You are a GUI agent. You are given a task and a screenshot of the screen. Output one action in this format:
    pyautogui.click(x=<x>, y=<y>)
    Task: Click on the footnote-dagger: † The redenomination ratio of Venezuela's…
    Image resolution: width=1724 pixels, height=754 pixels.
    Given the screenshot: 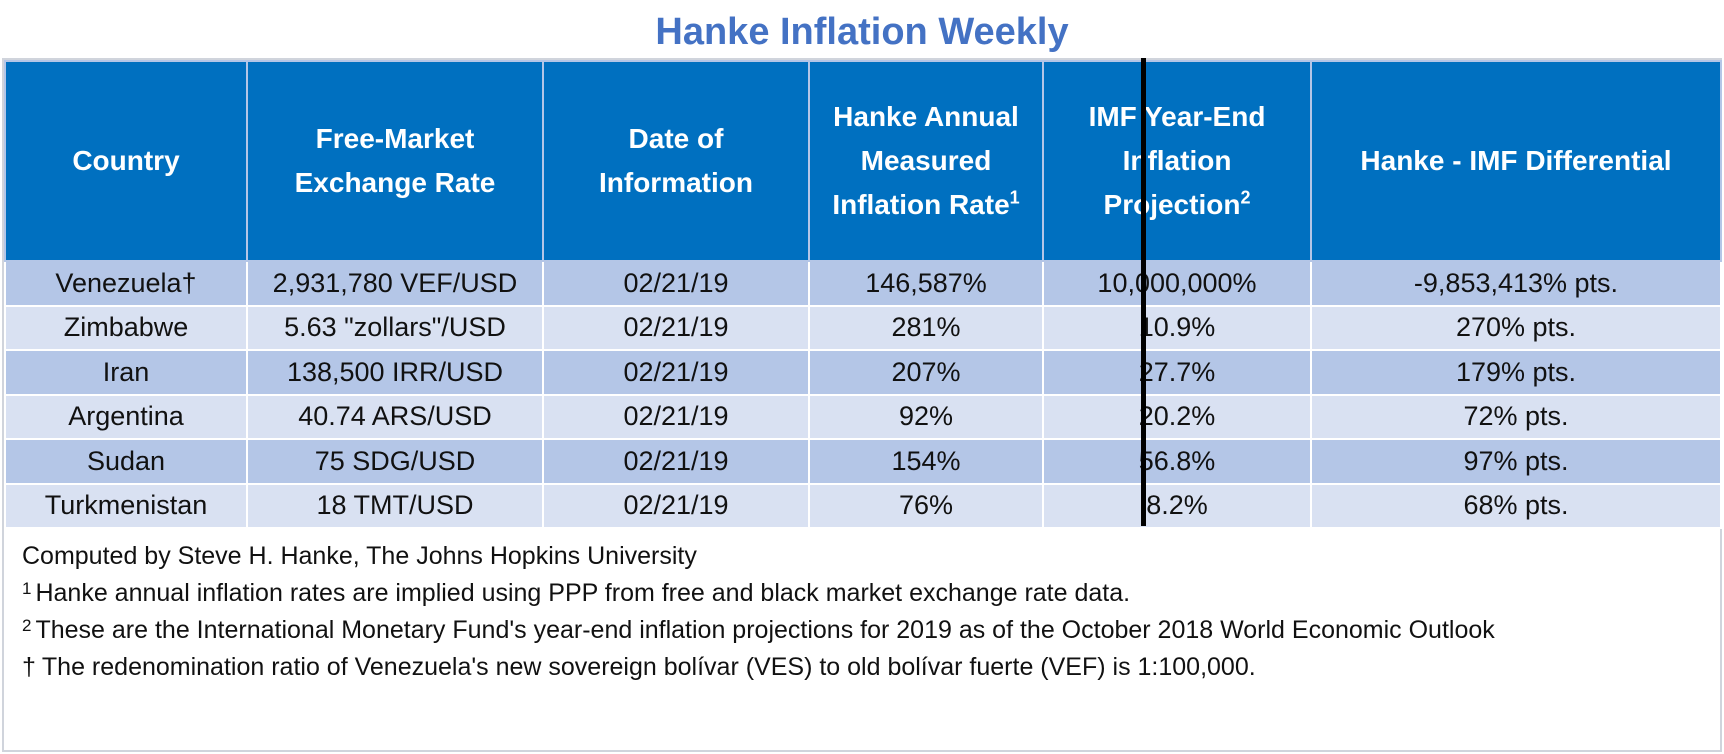 What is the action you would take?
    pyautogui.click(x=867, y=667)
    